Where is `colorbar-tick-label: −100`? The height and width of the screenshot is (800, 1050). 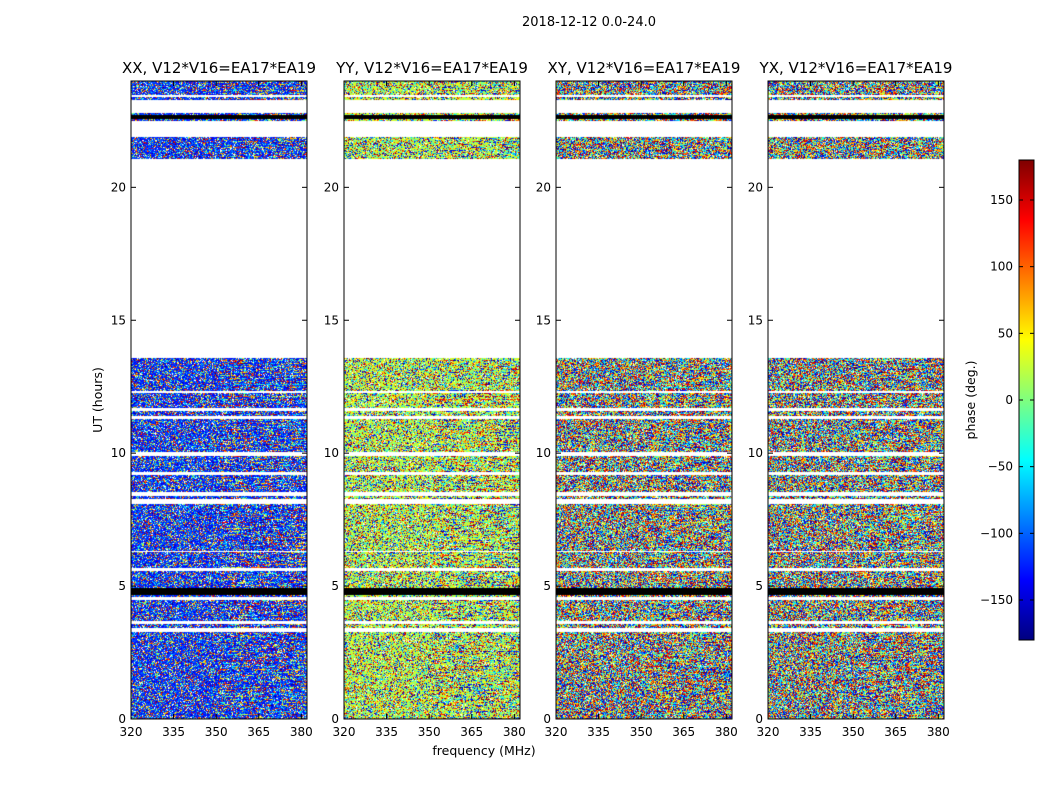
colorbar-tick-label: −100 is located at coordinates (996, 533).